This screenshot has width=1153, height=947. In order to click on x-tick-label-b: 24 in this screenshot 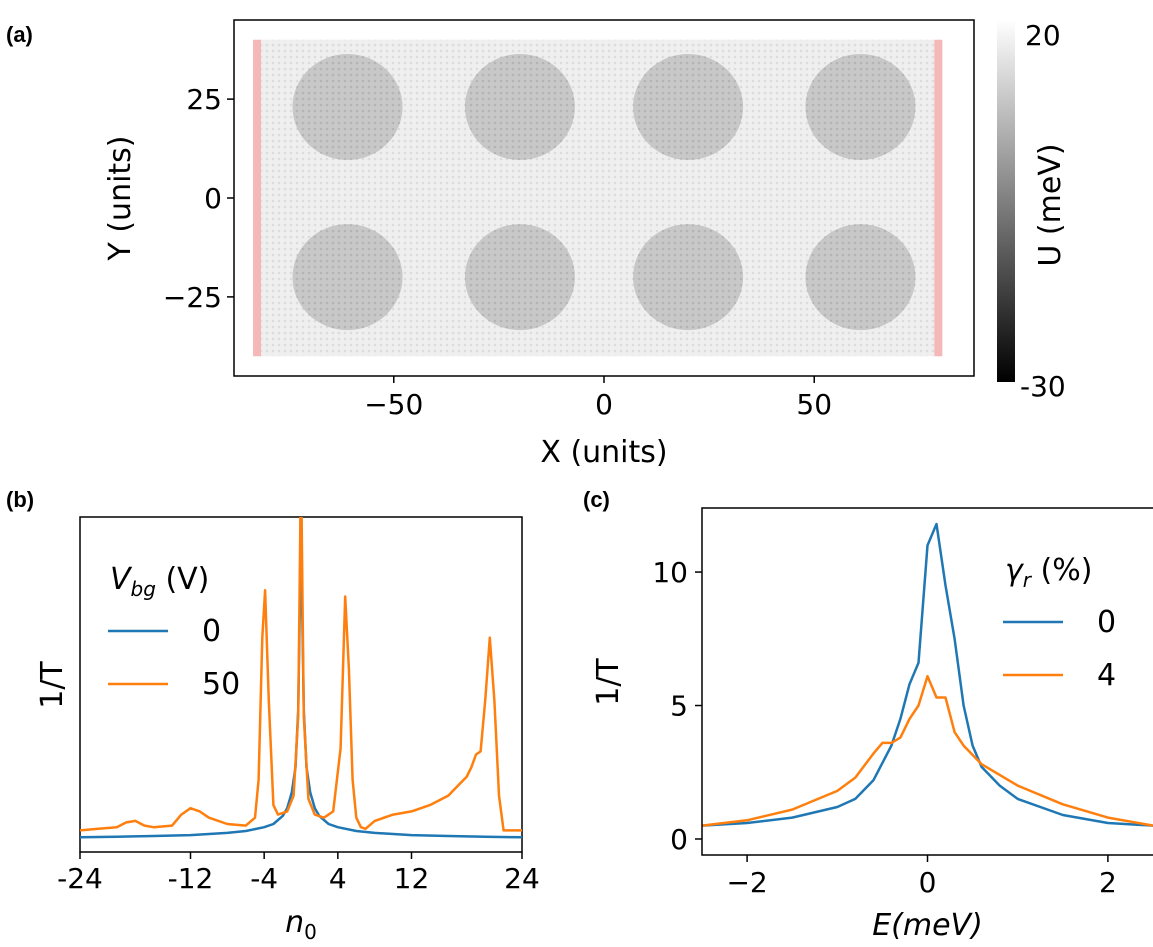, I will do `click(522, 878)`.